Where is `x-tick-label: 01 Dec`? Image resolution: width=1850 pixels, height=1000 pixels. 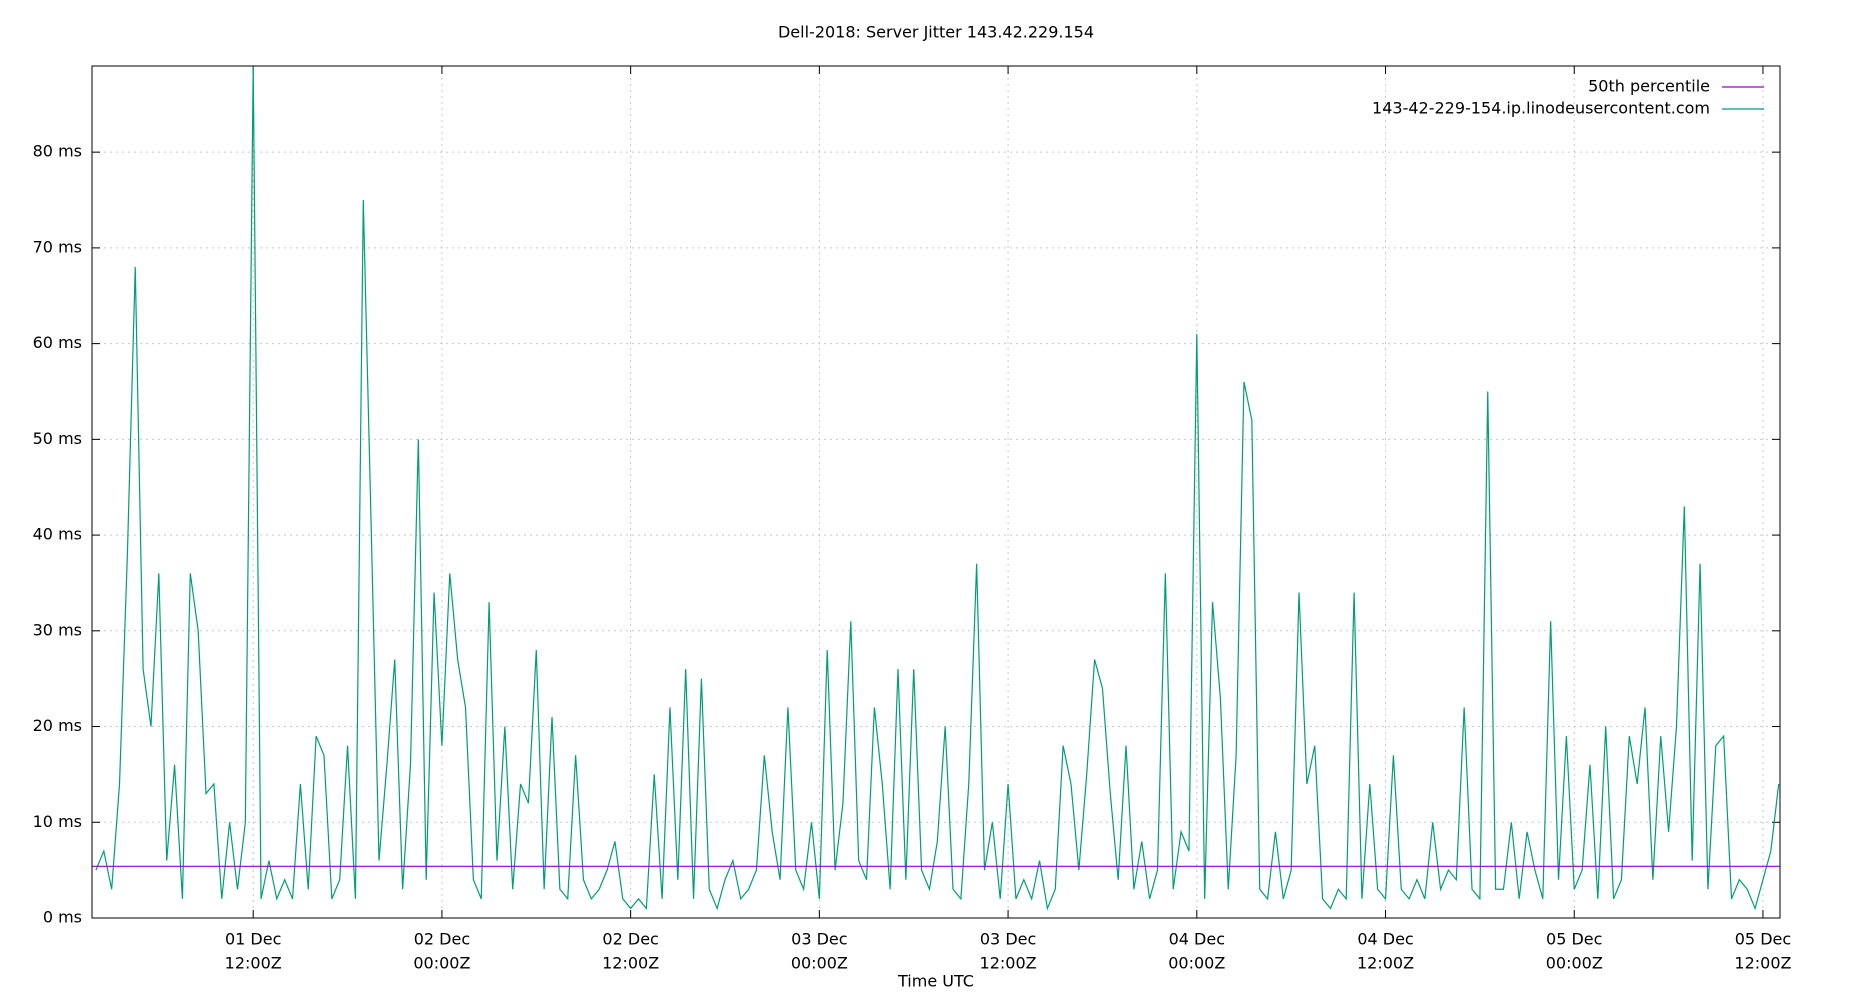 x-tick-label: 01 Dec is located at coordinates (253, 939).